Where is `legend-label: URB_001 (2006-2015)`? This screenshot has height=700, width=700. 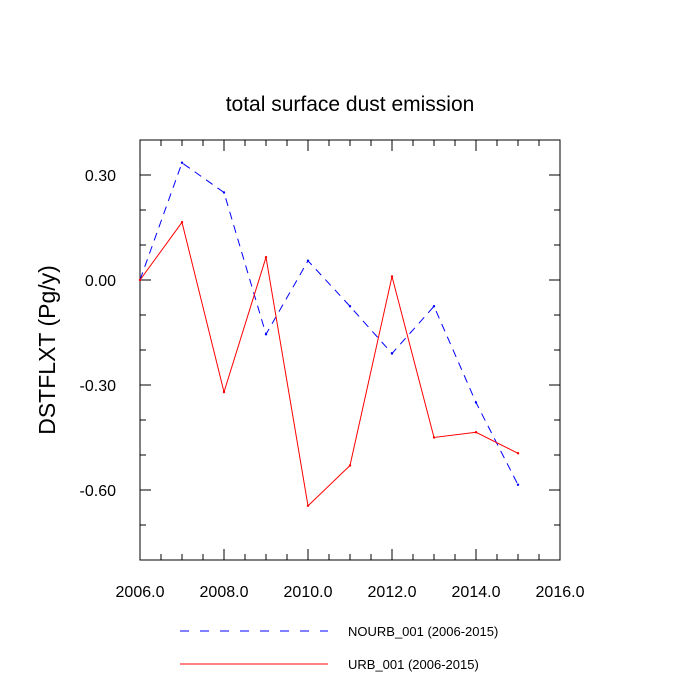
legend-label: URB_001 (2006-2015) is located at coordinates (413, 664).